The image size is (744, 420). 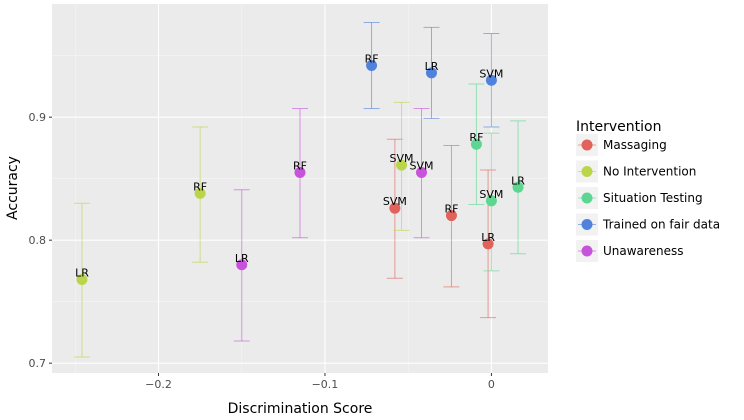 I want to click on legend-label: No Intervention, so click(x=649, y=172).